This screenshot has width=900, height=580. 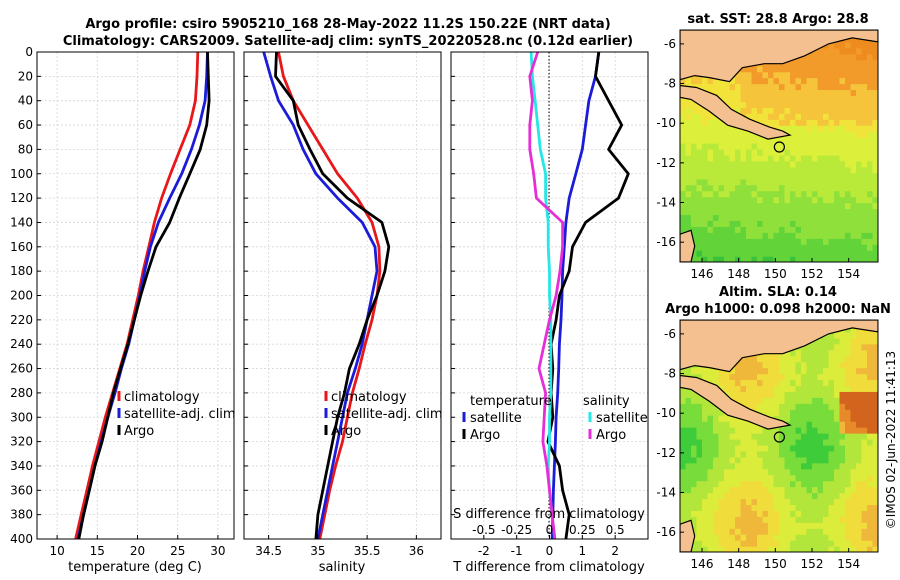 I want to click on map-y-tick-label: -10, so click(x=666, y=123).